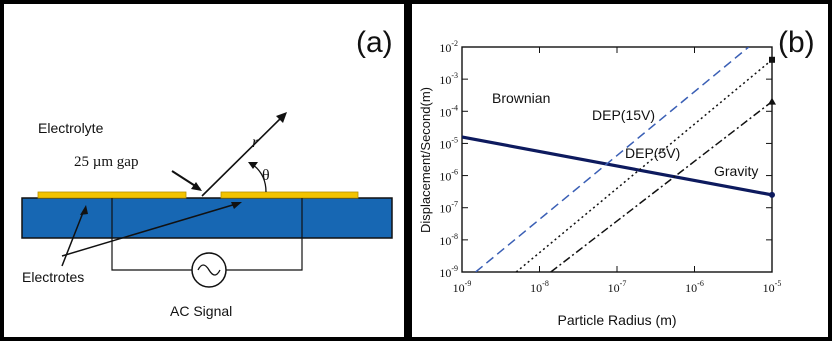 The width and height of the screenshot is (832, 341). Describe the element at coordinates (448, 143) in the screenshot. I see `y-tick-label: 10⁻⁵` at that location.